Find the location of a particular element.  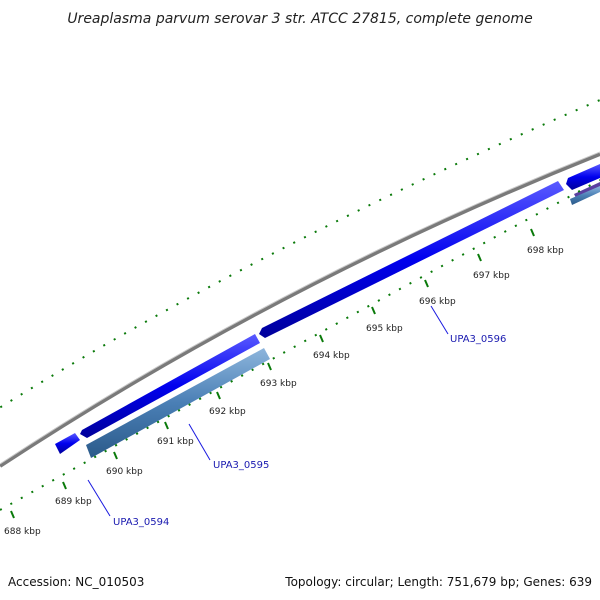

tick-label-692: 692 kbp is located at coordinates (227, 412).